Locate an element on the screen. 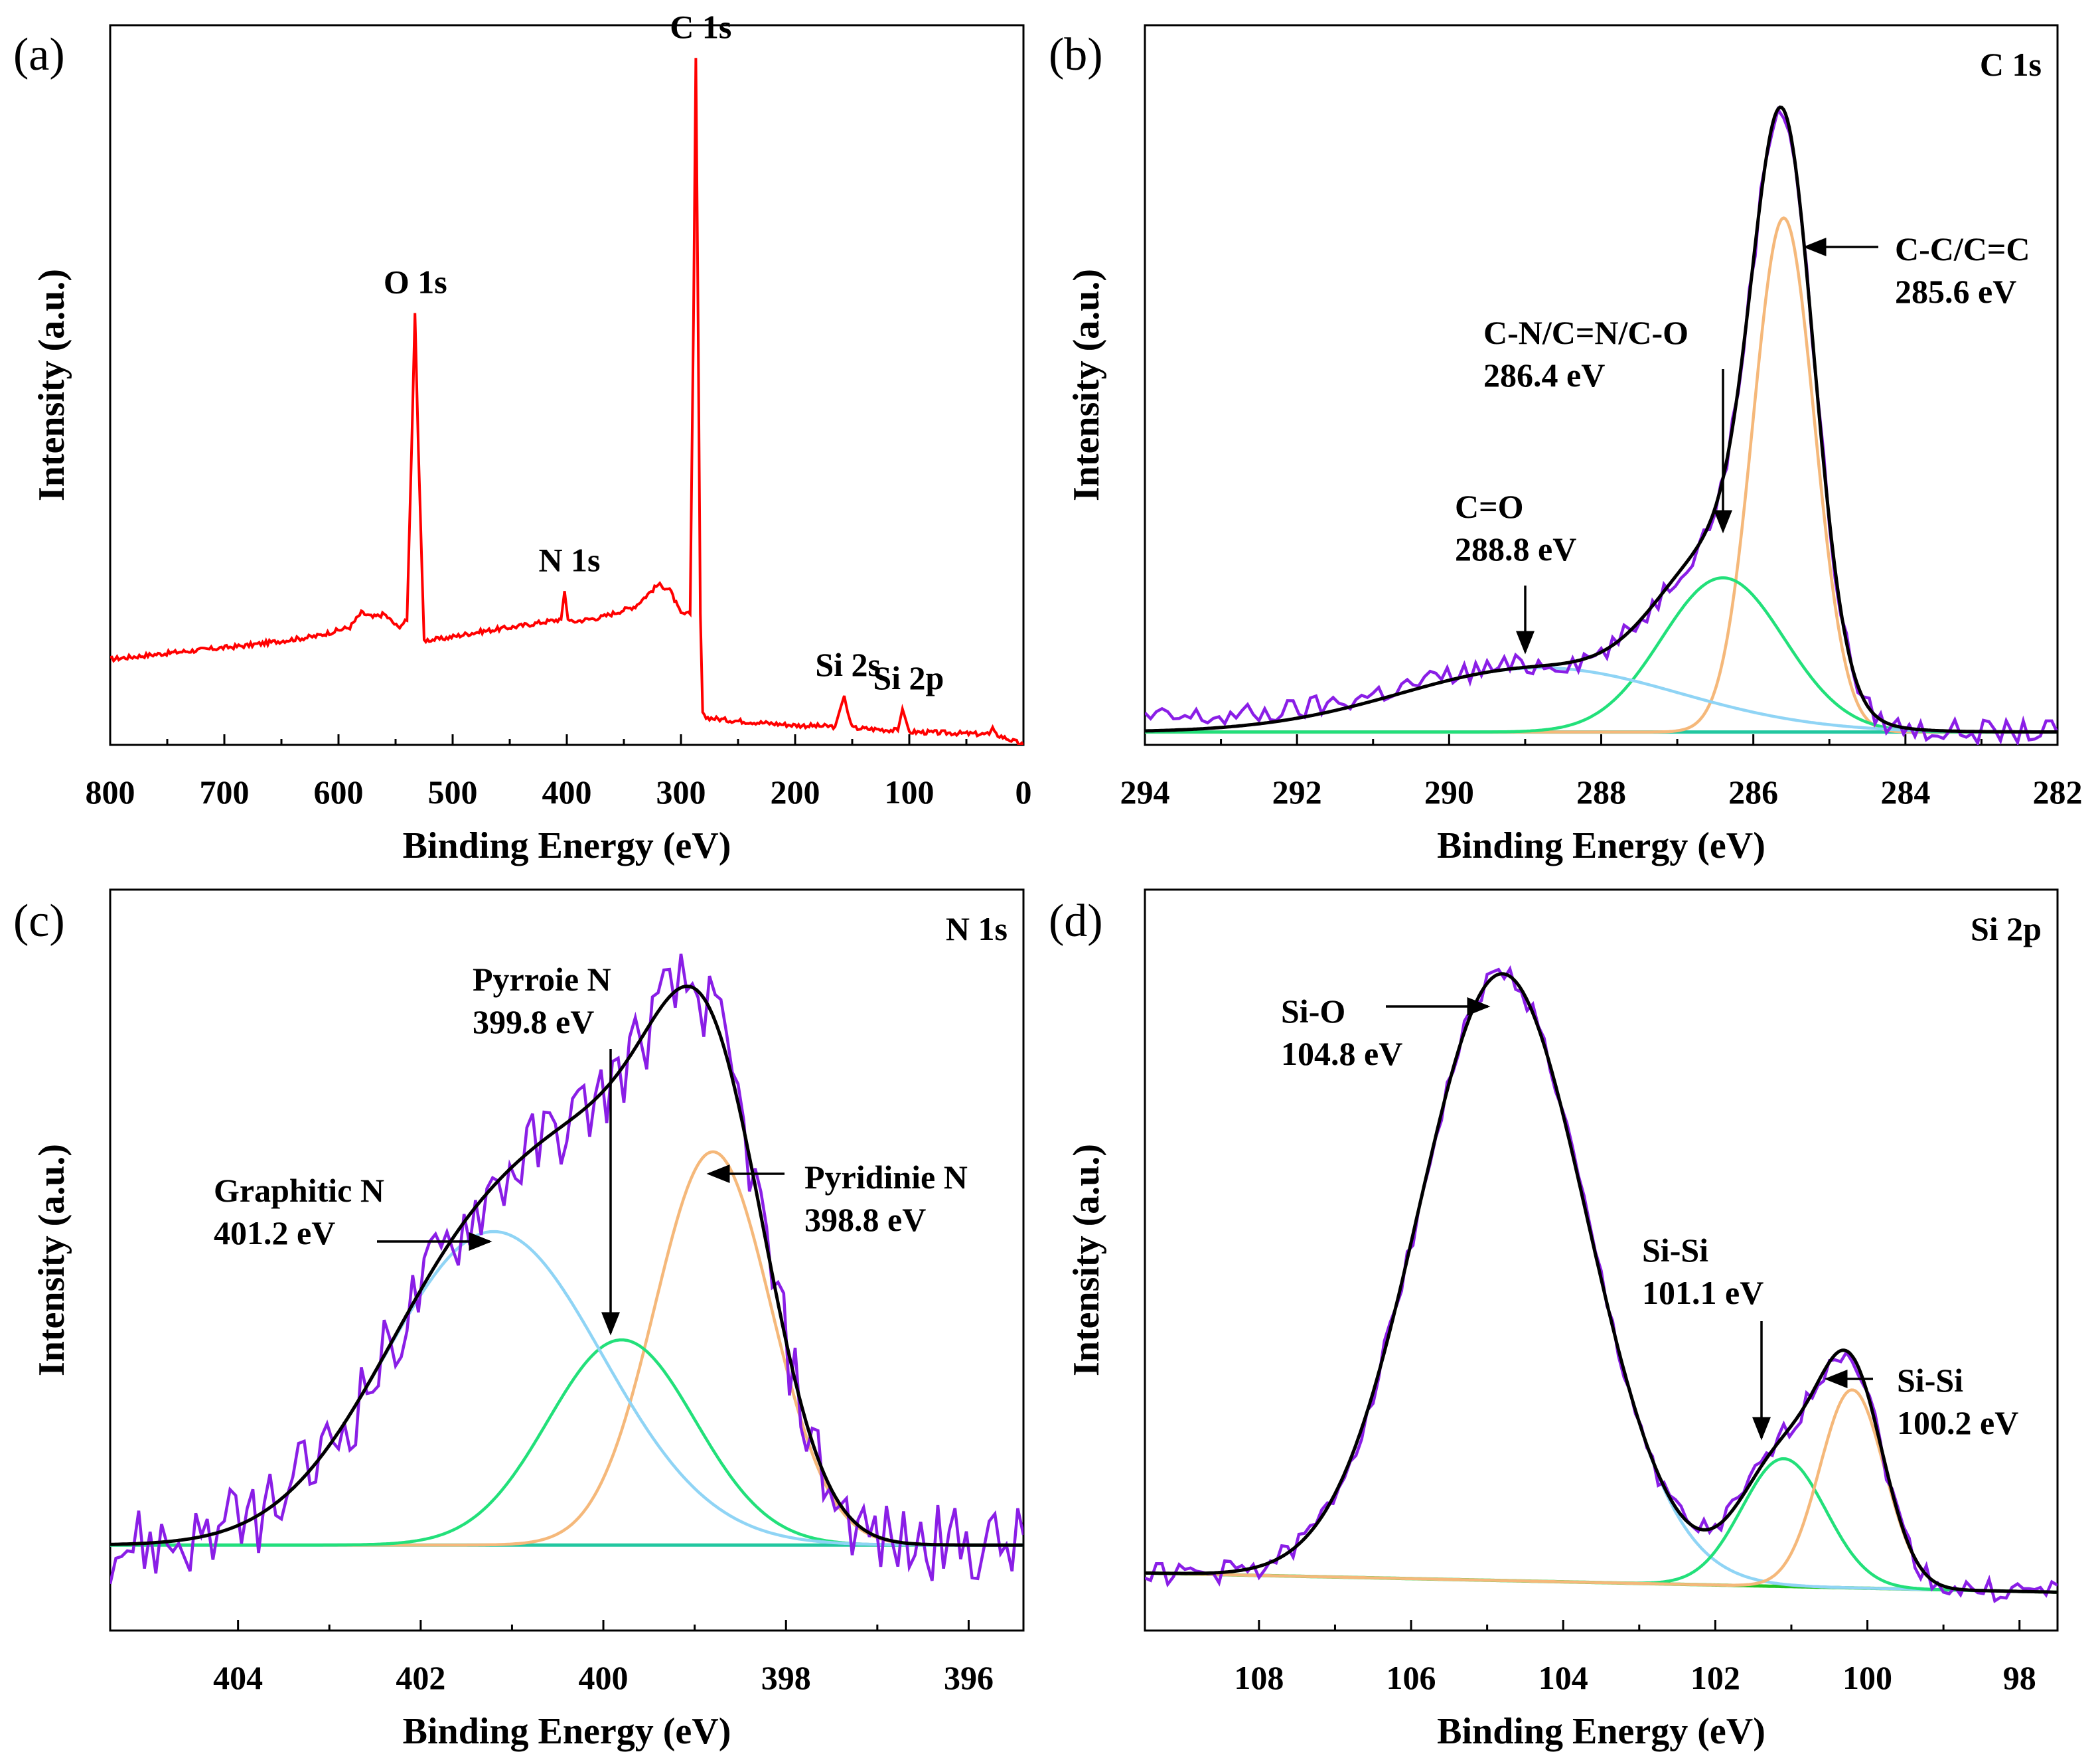 The image size is (2100, 1758). panel-title: C 1s is located at coordinates (2011, 64).